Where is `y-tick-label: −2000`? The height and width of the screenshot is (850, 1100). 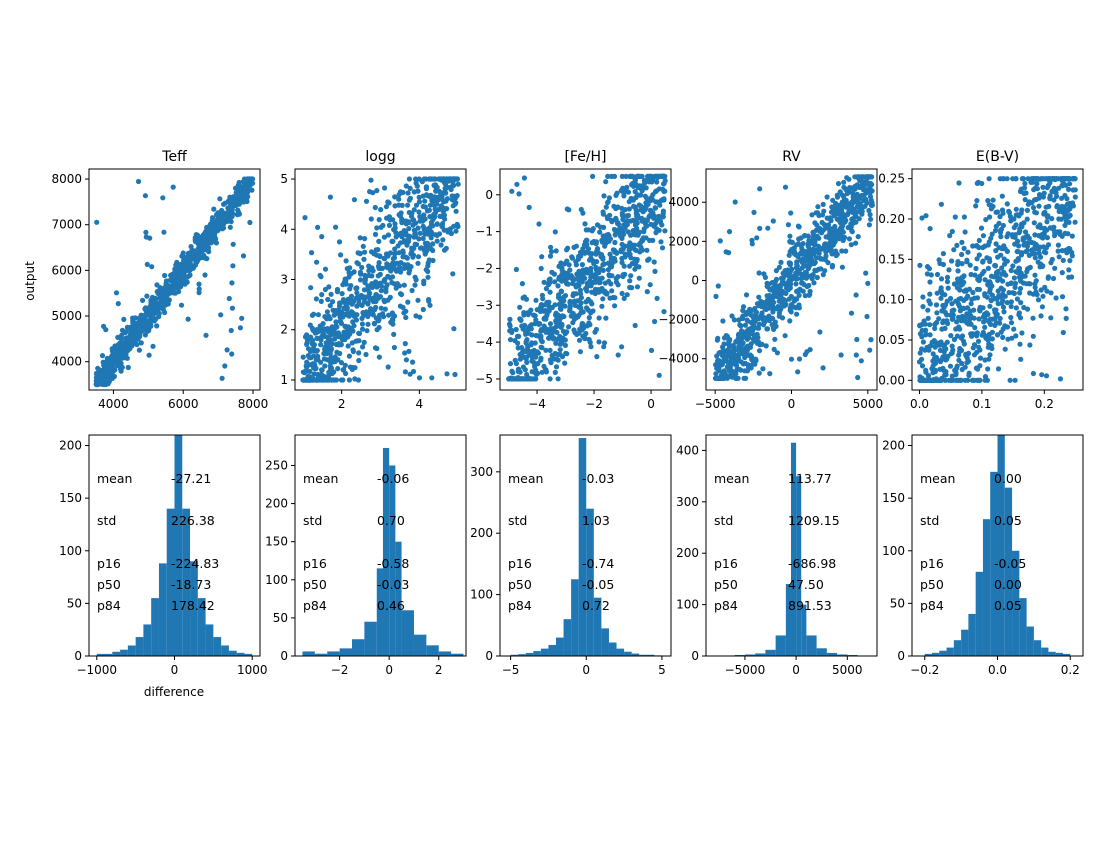 y-tick-label: −2000 is located at coordinates (678, 320).